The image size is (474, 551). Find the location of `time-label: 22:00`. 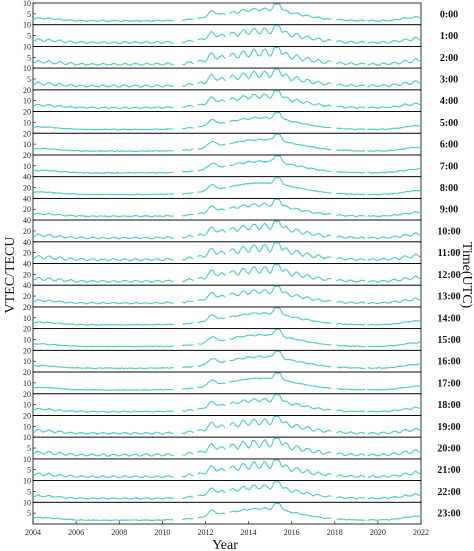

time-label: 22:00 is located at coordinates (448, 492).